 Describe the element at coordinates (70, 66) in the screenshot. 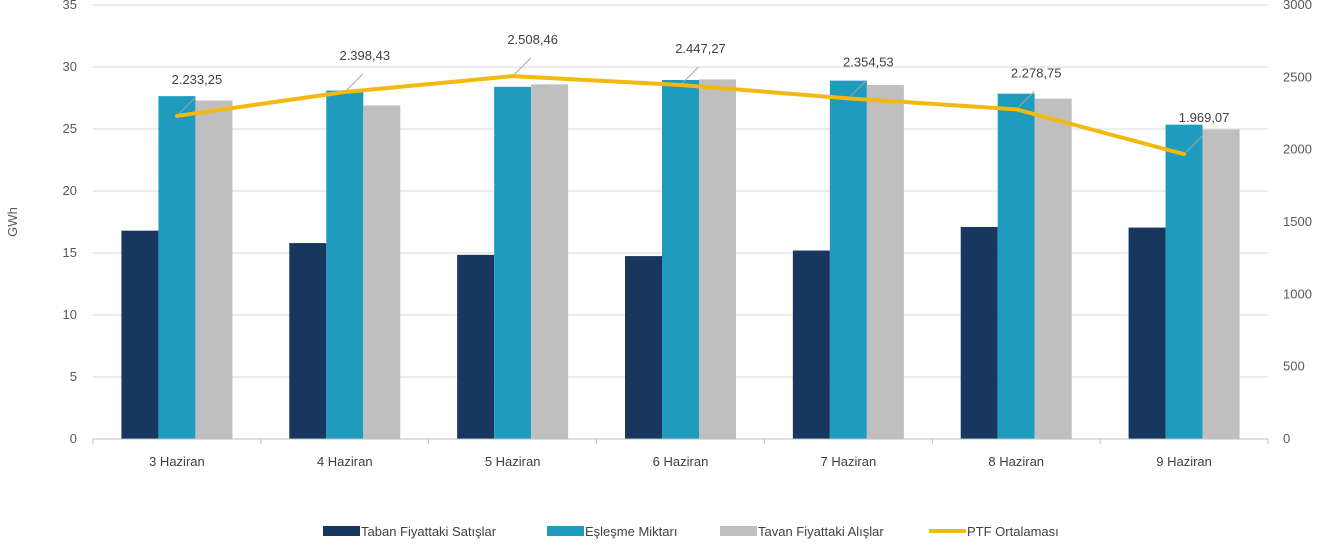

I see `y-tick-label: 30` at that location.